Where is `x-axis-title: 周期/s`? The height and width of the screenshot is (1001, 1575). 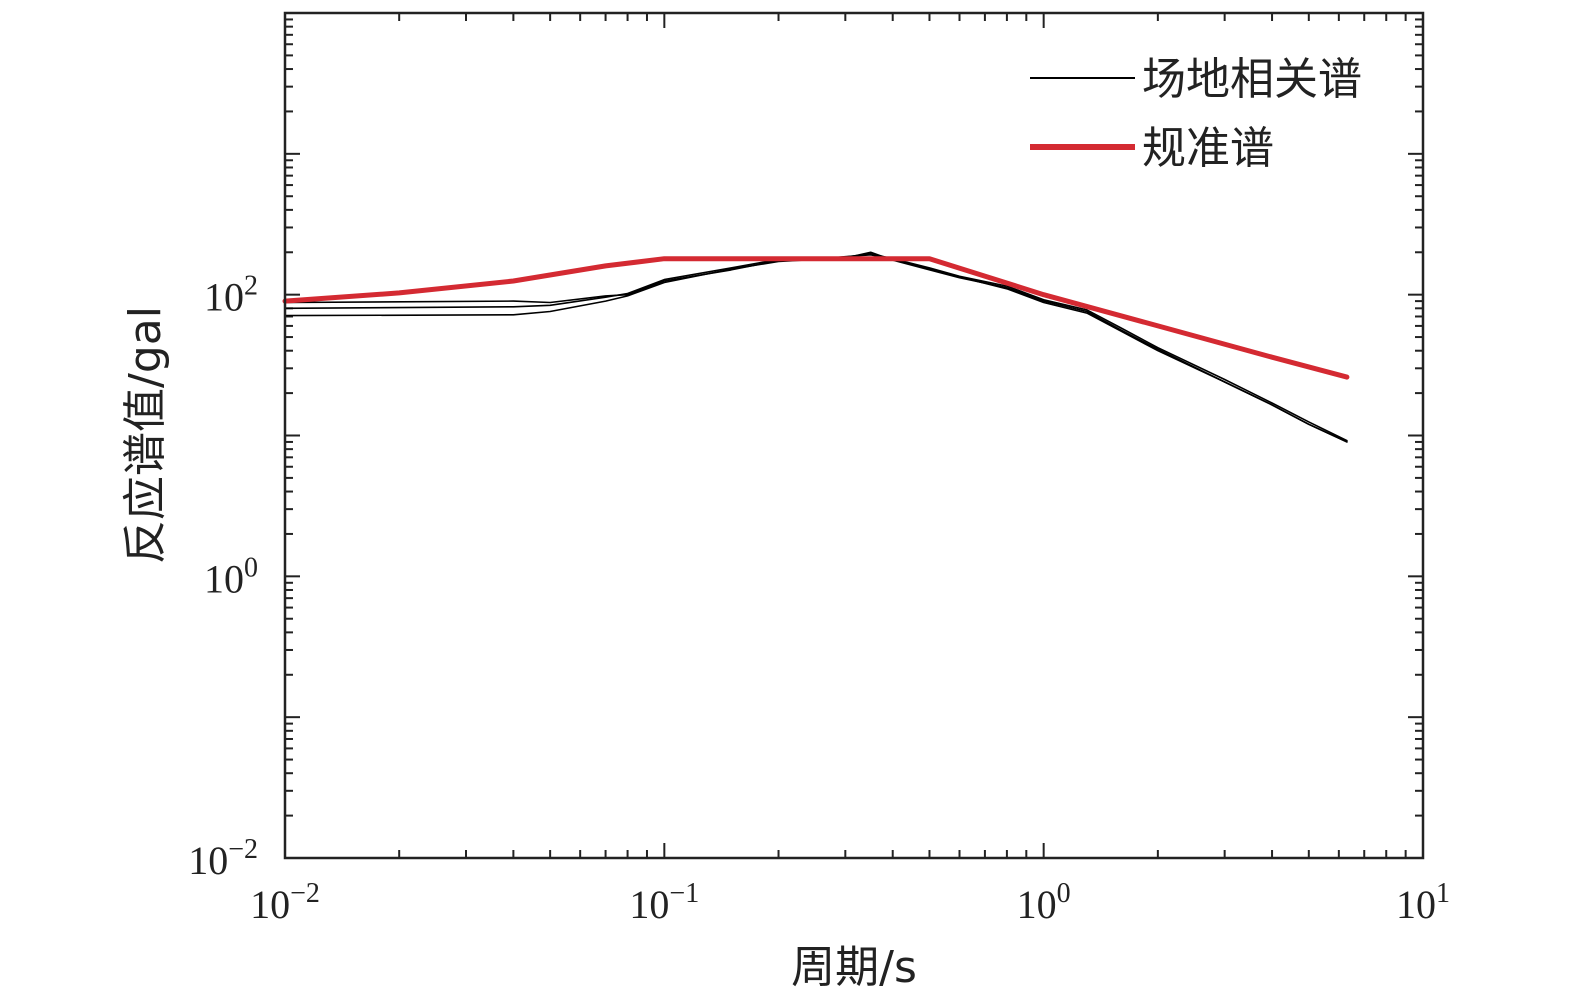
x-axis-title: 周期/s is located at coordinates (854, 967).